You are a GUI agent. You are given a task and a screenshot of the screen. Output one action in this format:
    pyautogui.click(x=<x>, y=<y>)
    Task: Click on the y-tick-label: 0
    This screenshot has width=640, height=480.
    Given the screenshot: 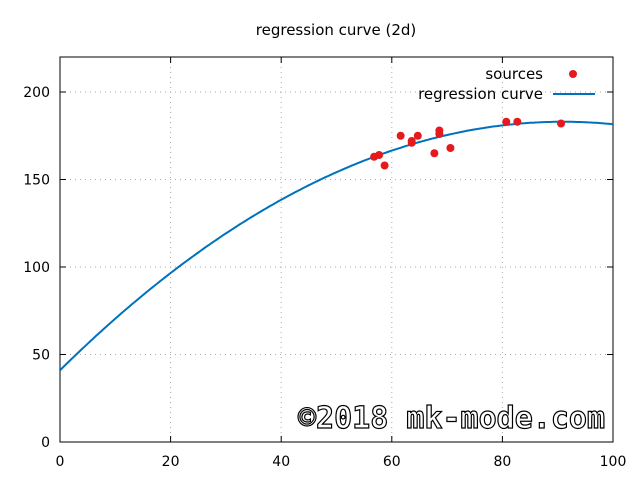 What is the action you would take?
    pyautogui.click(x=45, y=443)
    